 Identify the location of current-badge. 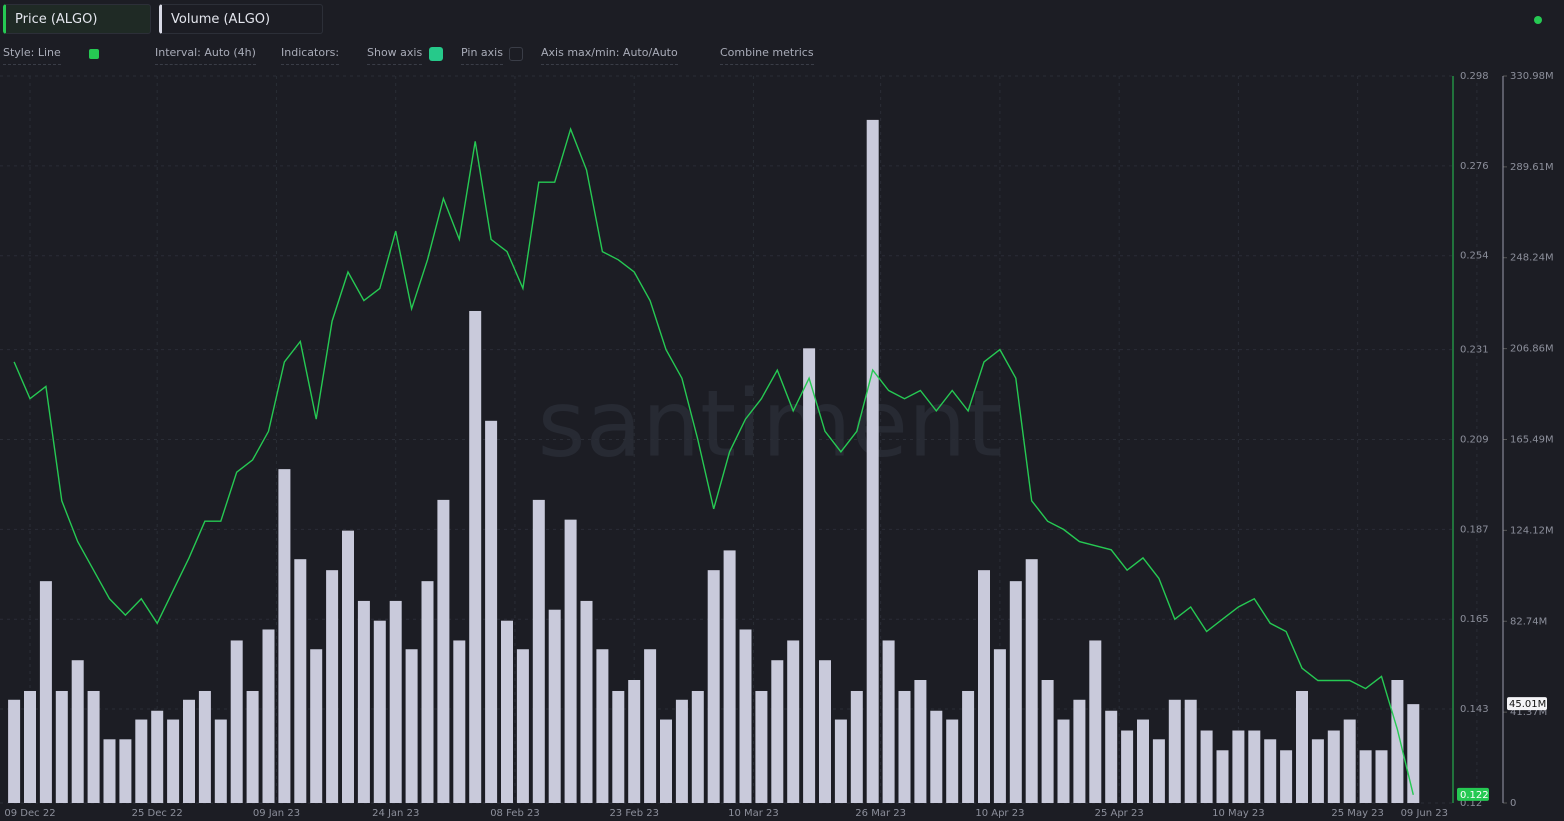
(1473, 794).